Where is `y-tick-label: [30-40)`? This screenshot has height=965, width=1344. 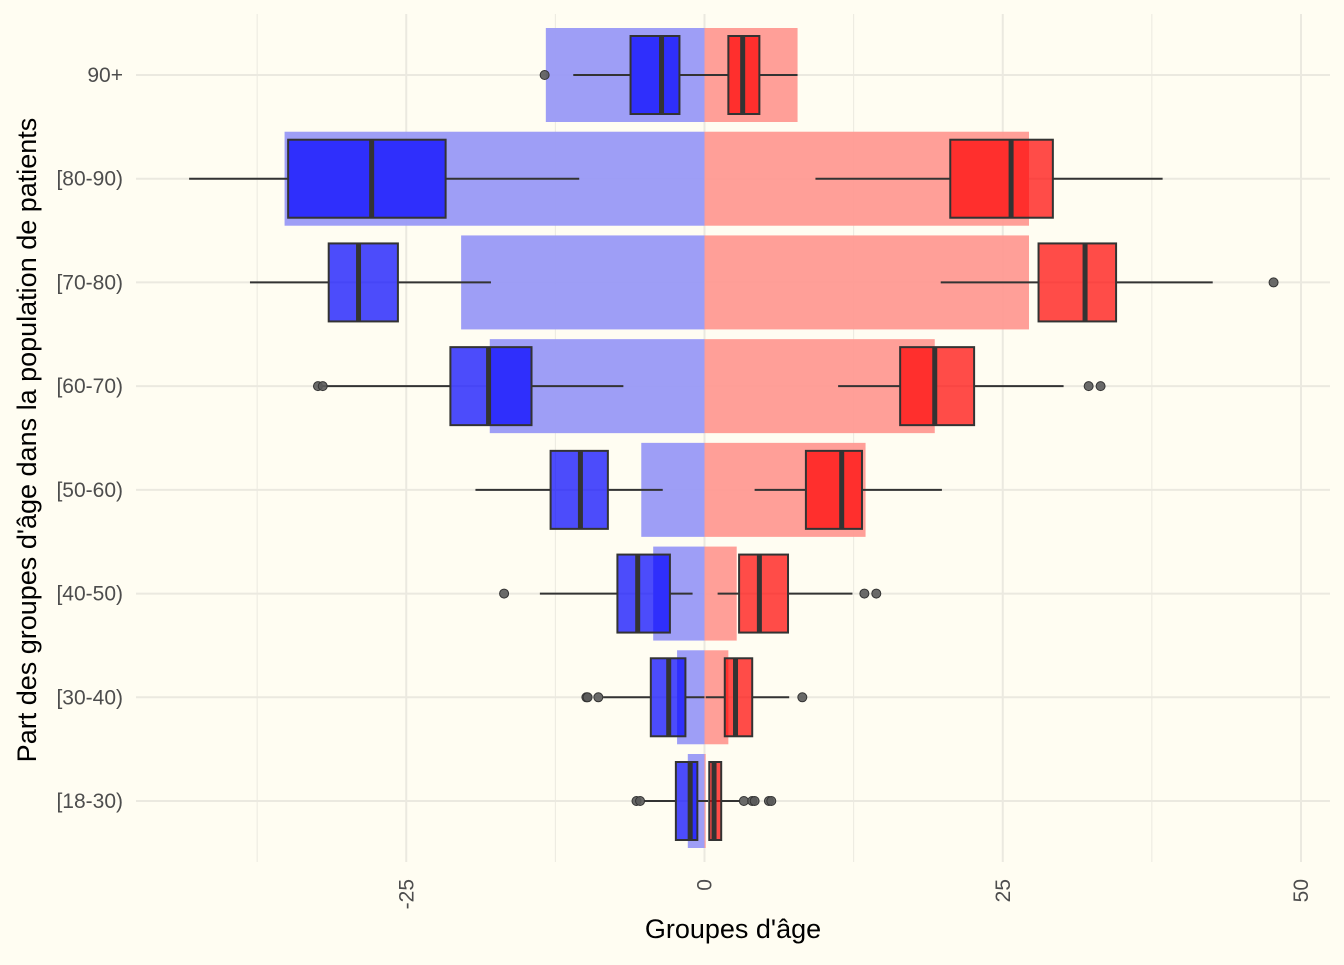 y-tick-label: [30-40) is located at coordinates (89, 697).